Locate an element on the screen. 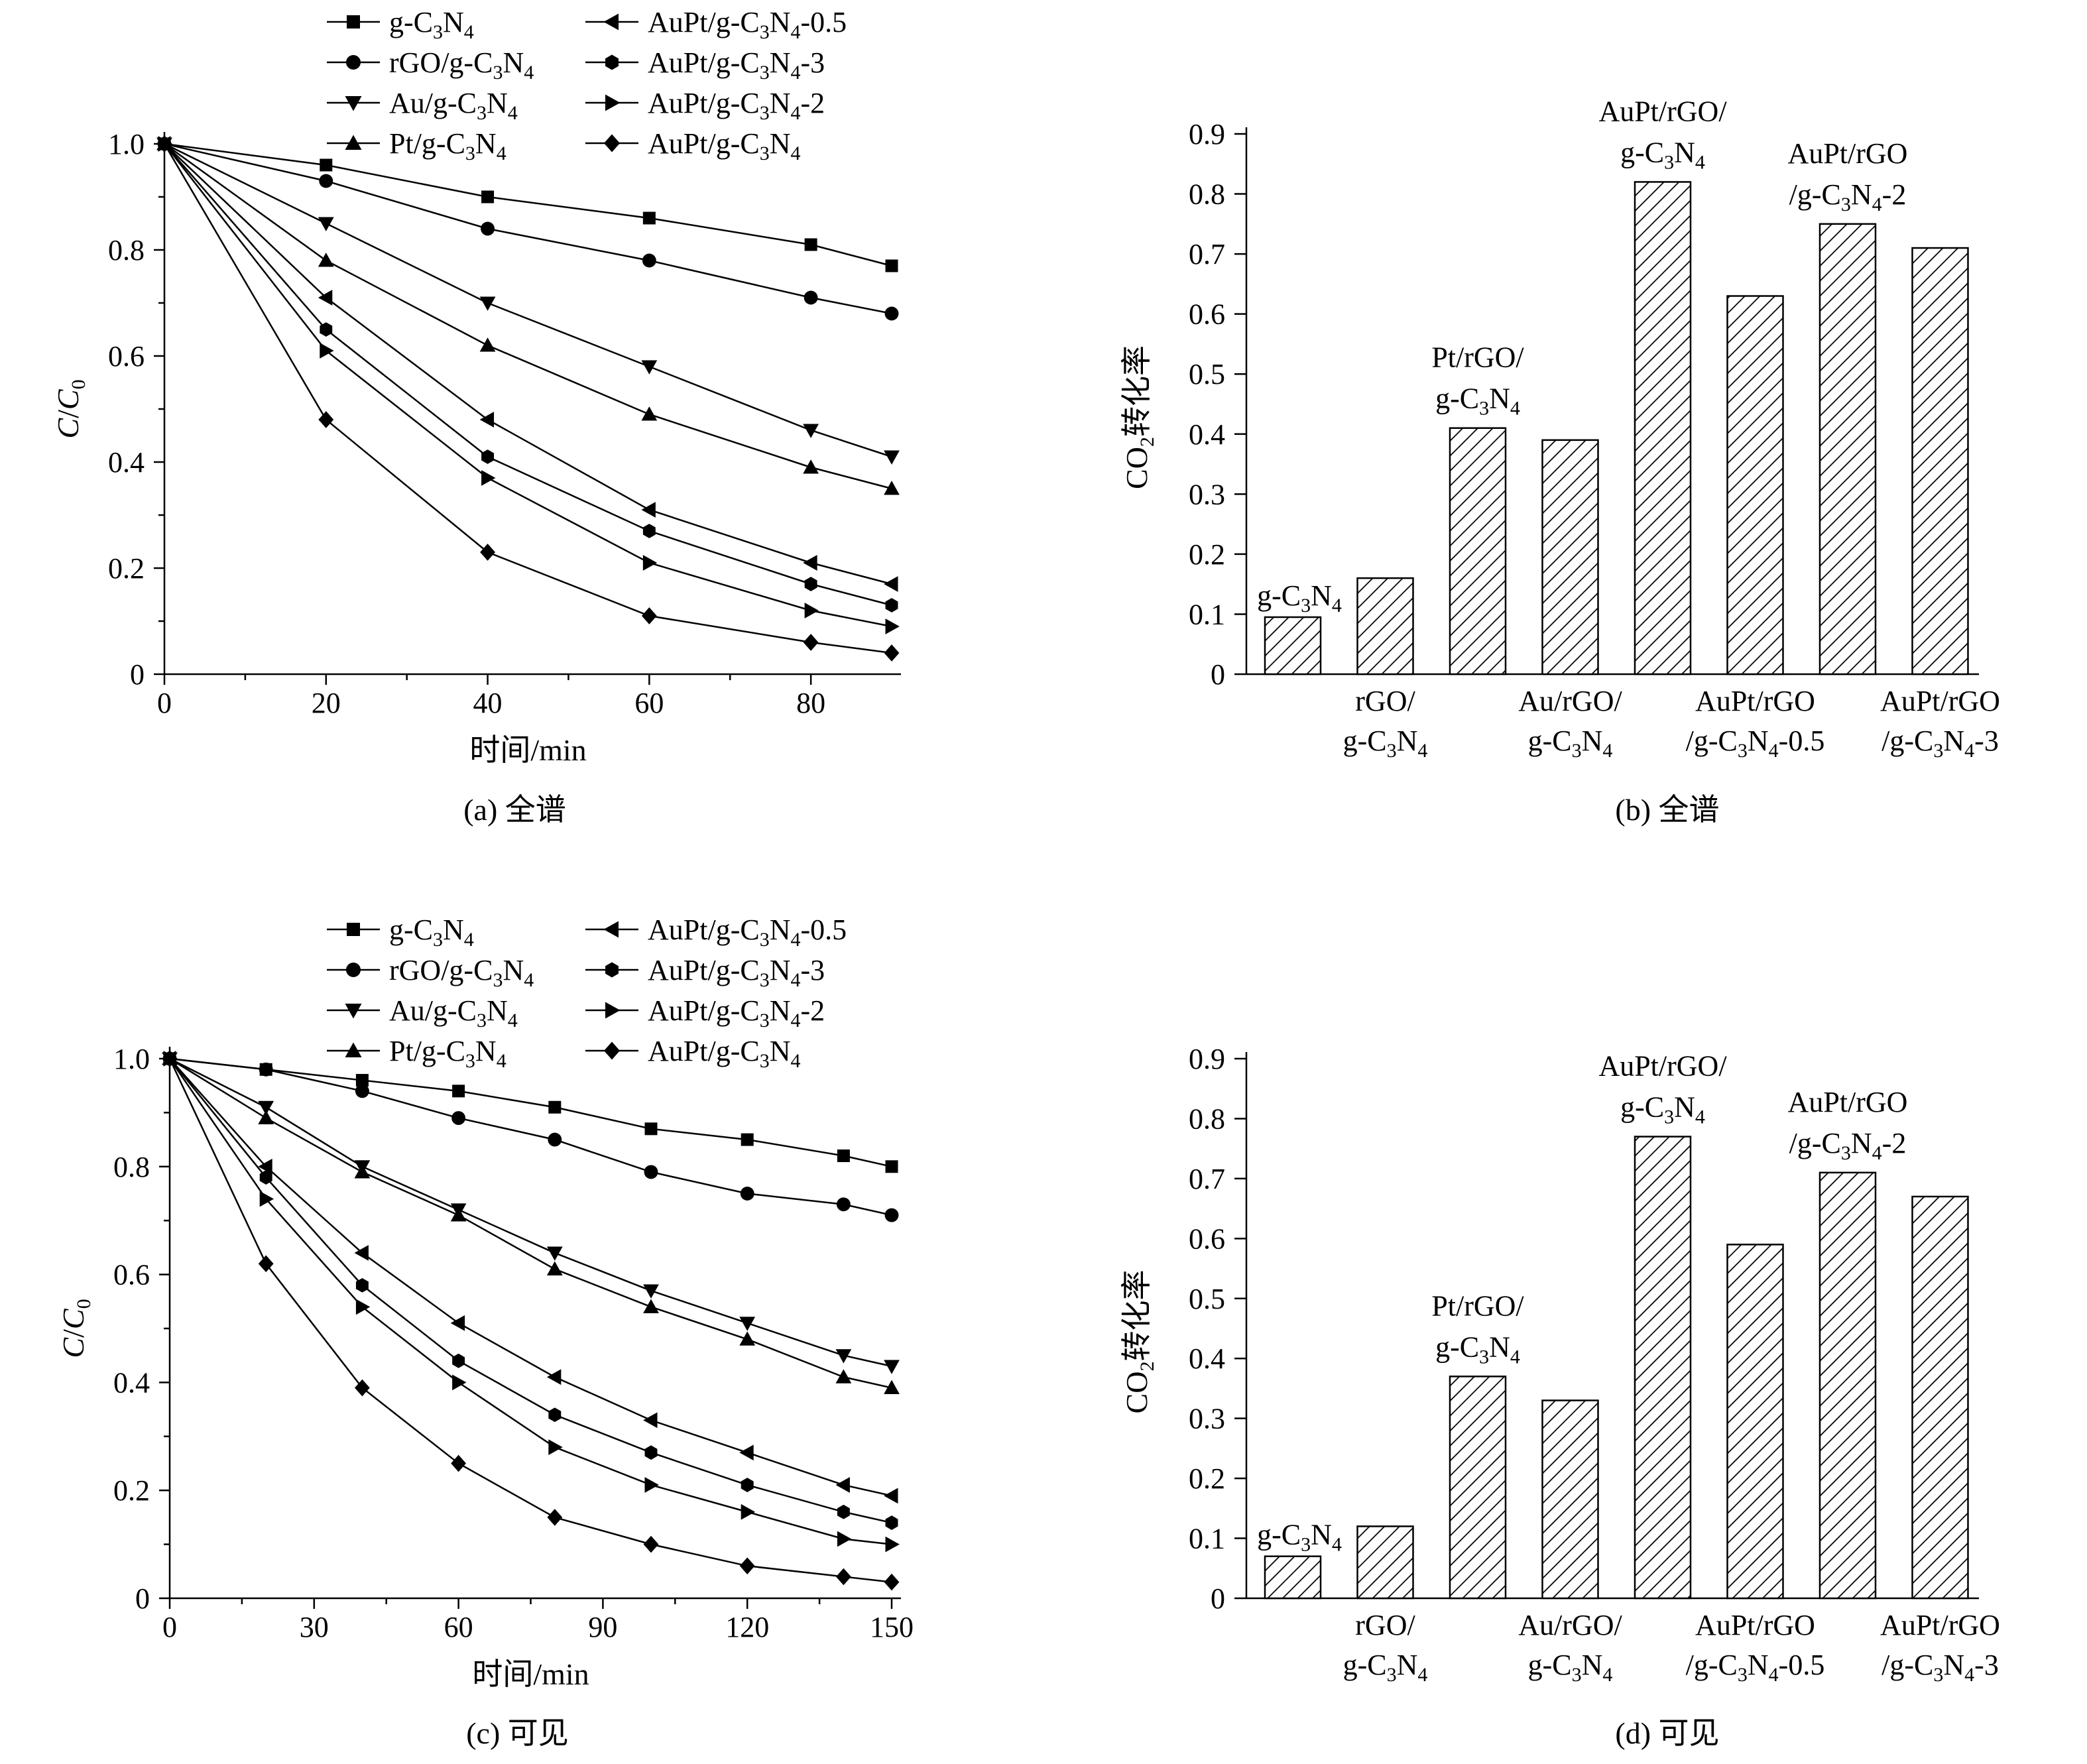 Image resolution: width=2087 pixels, height=1764 pixels. series-aupt-g-c3n4 is located at coordinates (528, 398).